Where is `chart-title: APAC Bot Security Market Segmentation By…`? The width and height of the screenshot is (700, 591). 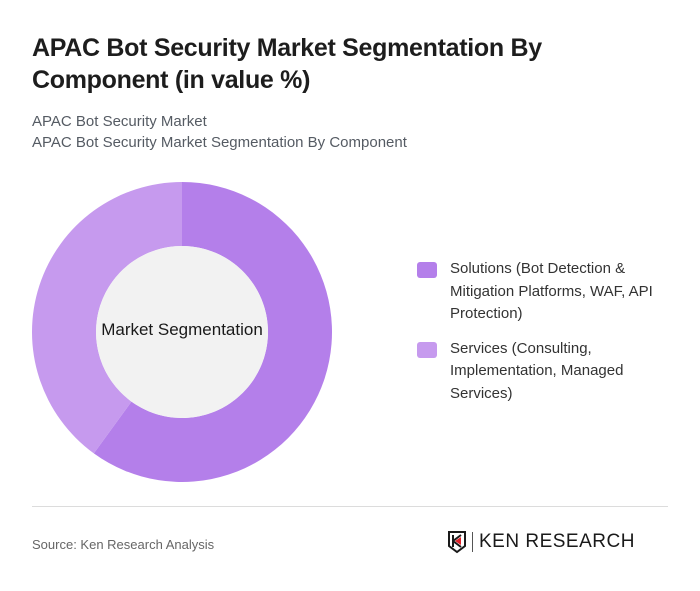
chart-title: APAC Bot Security Market Segmentation By… is located at coordinates (287, 64).